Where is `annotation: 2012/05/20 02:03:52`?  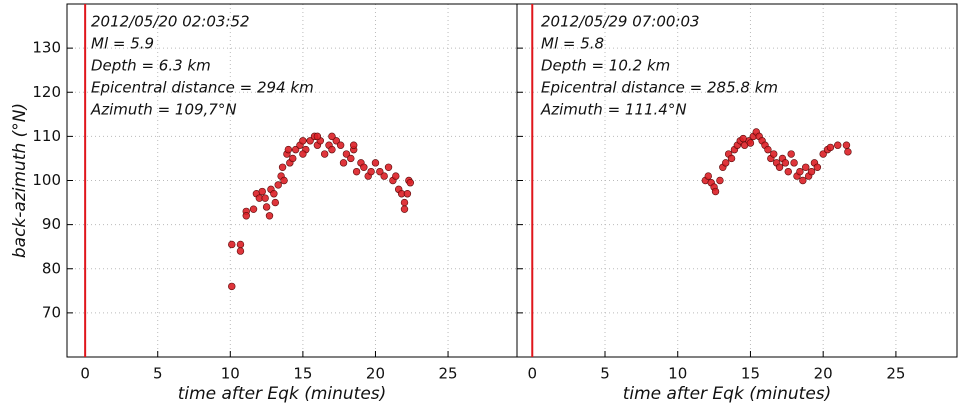
annotation: 2012/05/20 02:03:52 is located at coordinates (170, 22).